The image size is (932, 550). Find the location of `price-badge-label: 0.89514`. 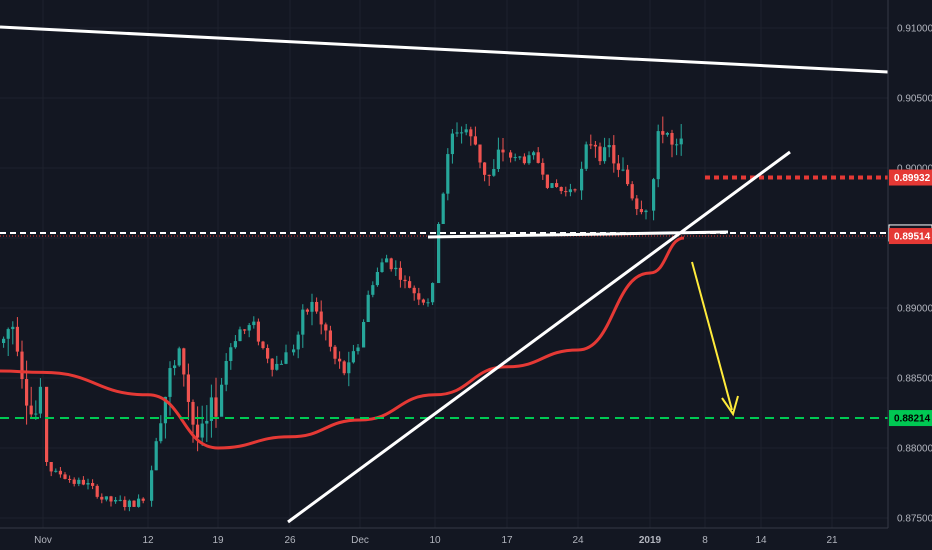

price-badge-label: 0.89514 is located at coordinates (912, 237).